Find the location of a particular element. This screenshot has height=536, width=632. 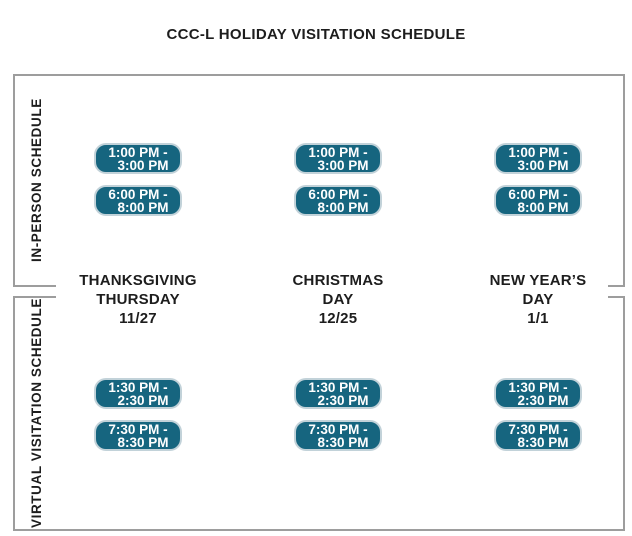

page-title: CCC-L HOLIDAY VISITATION SCHEDULE is located at coordinates (316, 34).